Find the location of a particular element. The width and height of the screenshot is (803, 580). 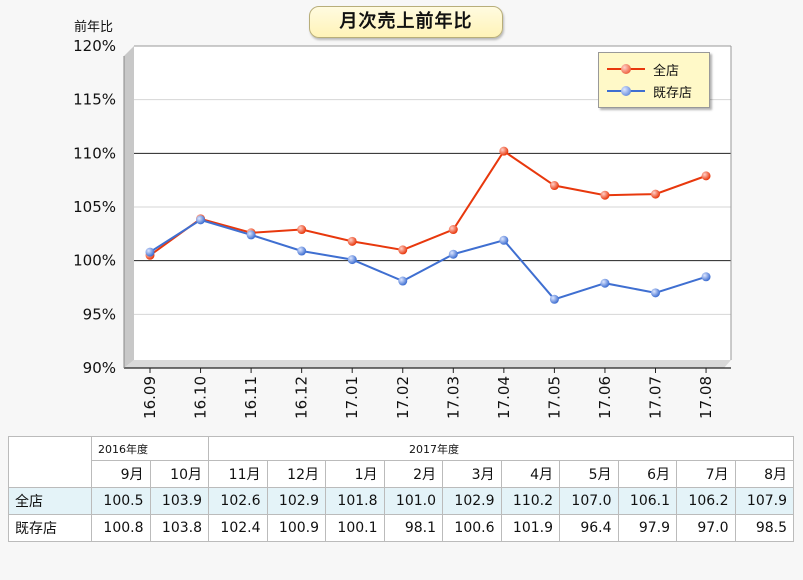

legend-label-all: 全店 is located at coordinates (666, 71).